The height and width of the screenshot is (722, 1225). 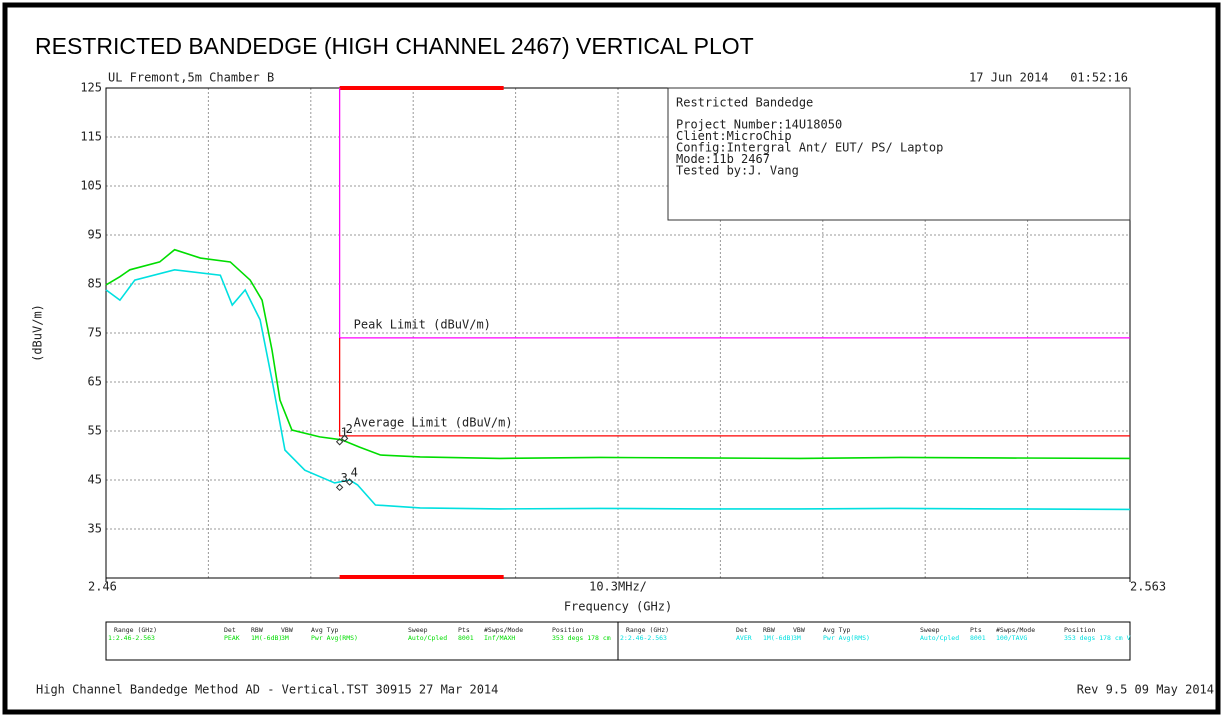 I want to click on header-right: 17 Jun 2014 01:52:16, so click(x=1048, y=78).